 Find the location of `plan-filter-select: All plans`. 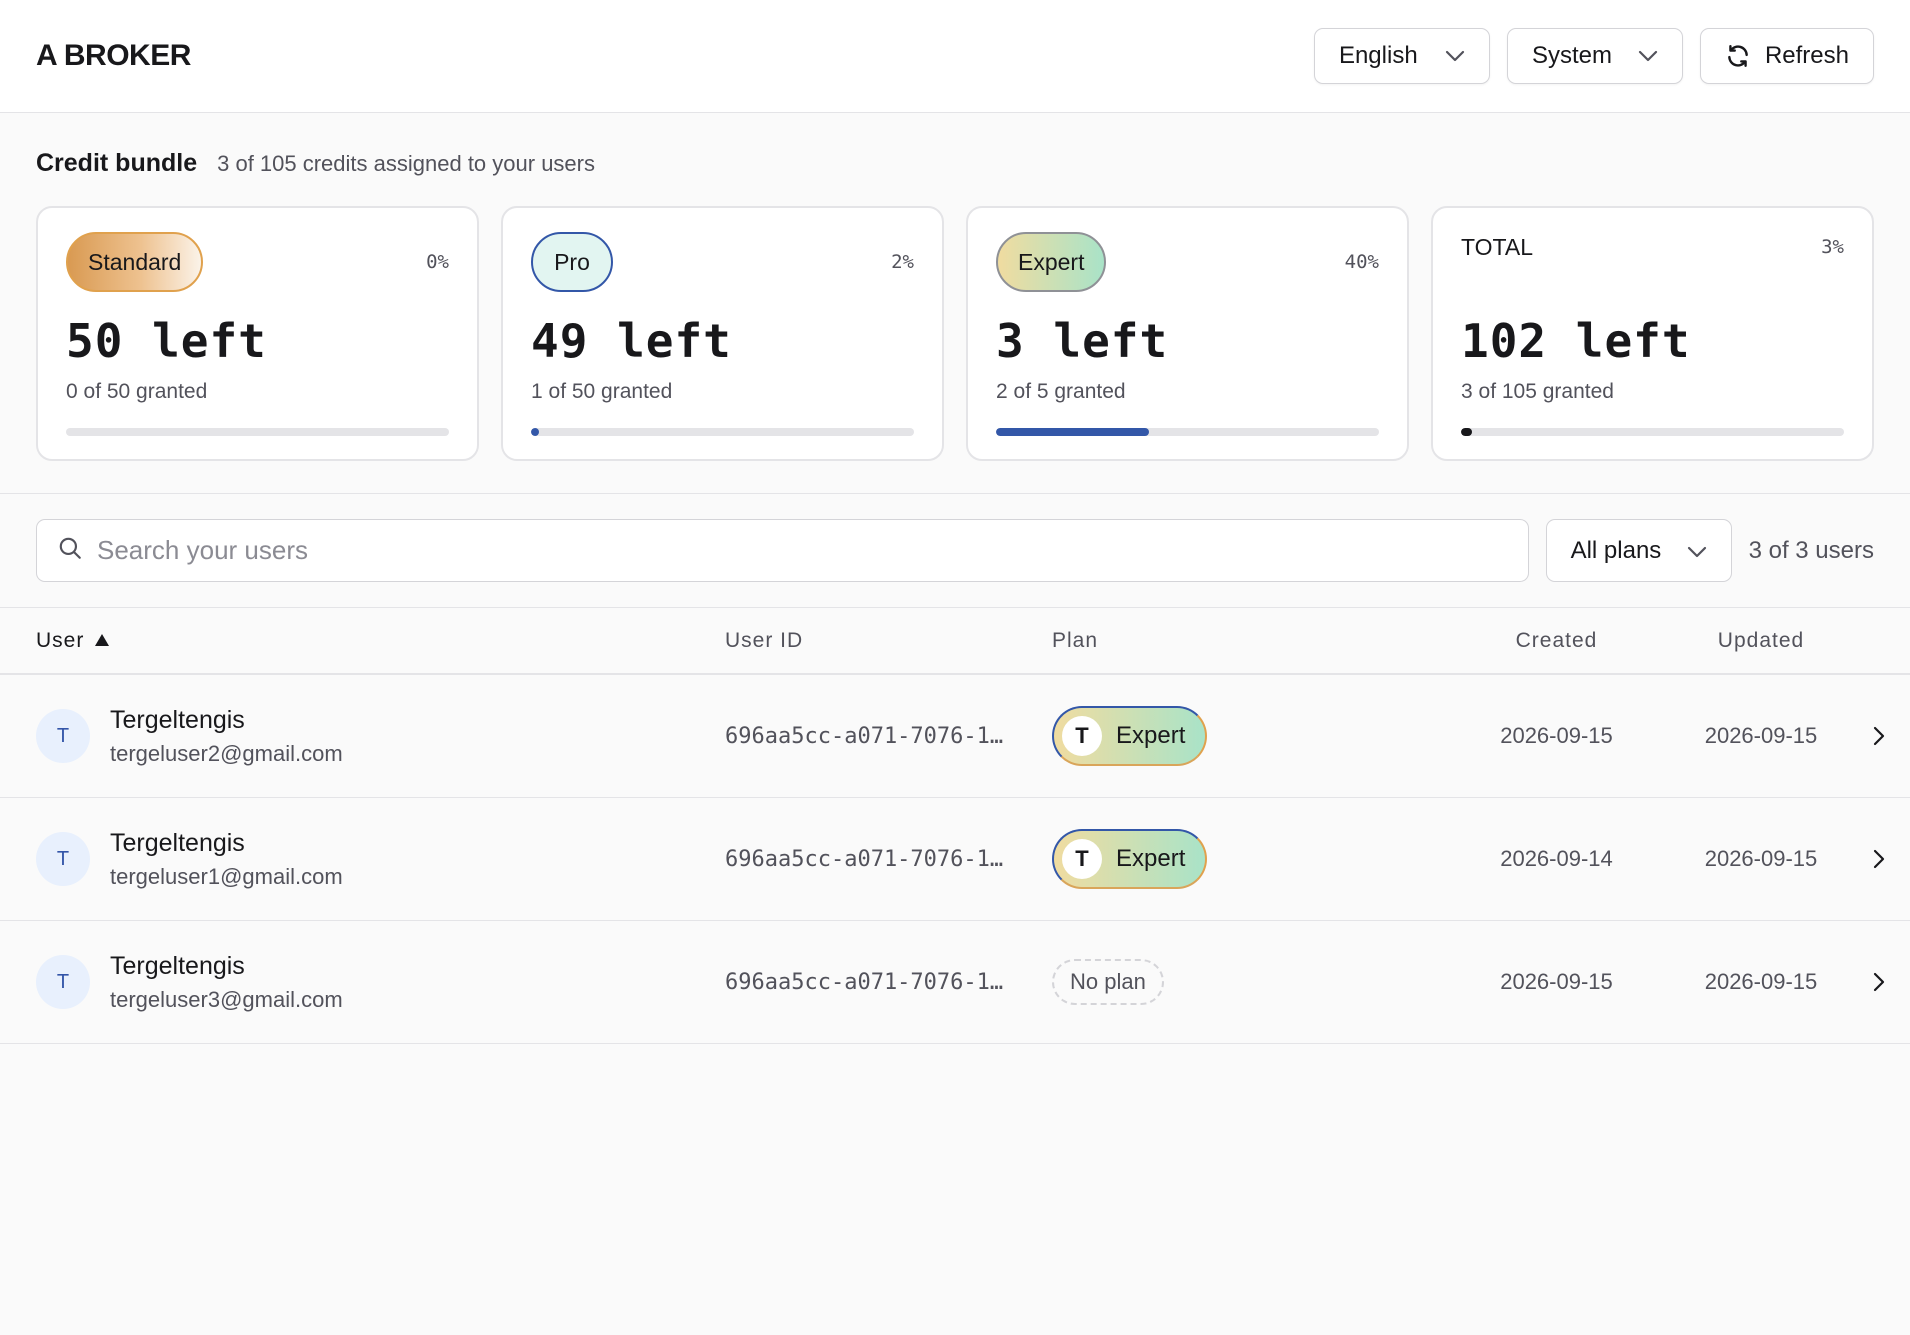

plan-filter-select: All plans is located at coordinates (1638, 550).